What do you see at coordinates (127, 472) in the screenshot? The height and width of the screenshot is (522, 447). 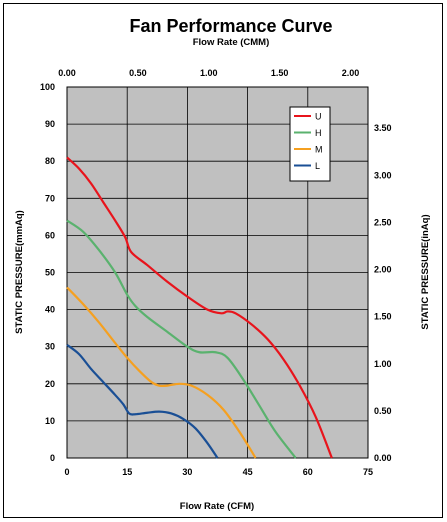 I see `x-tick-label: 15` at bounding box center [127, 472].